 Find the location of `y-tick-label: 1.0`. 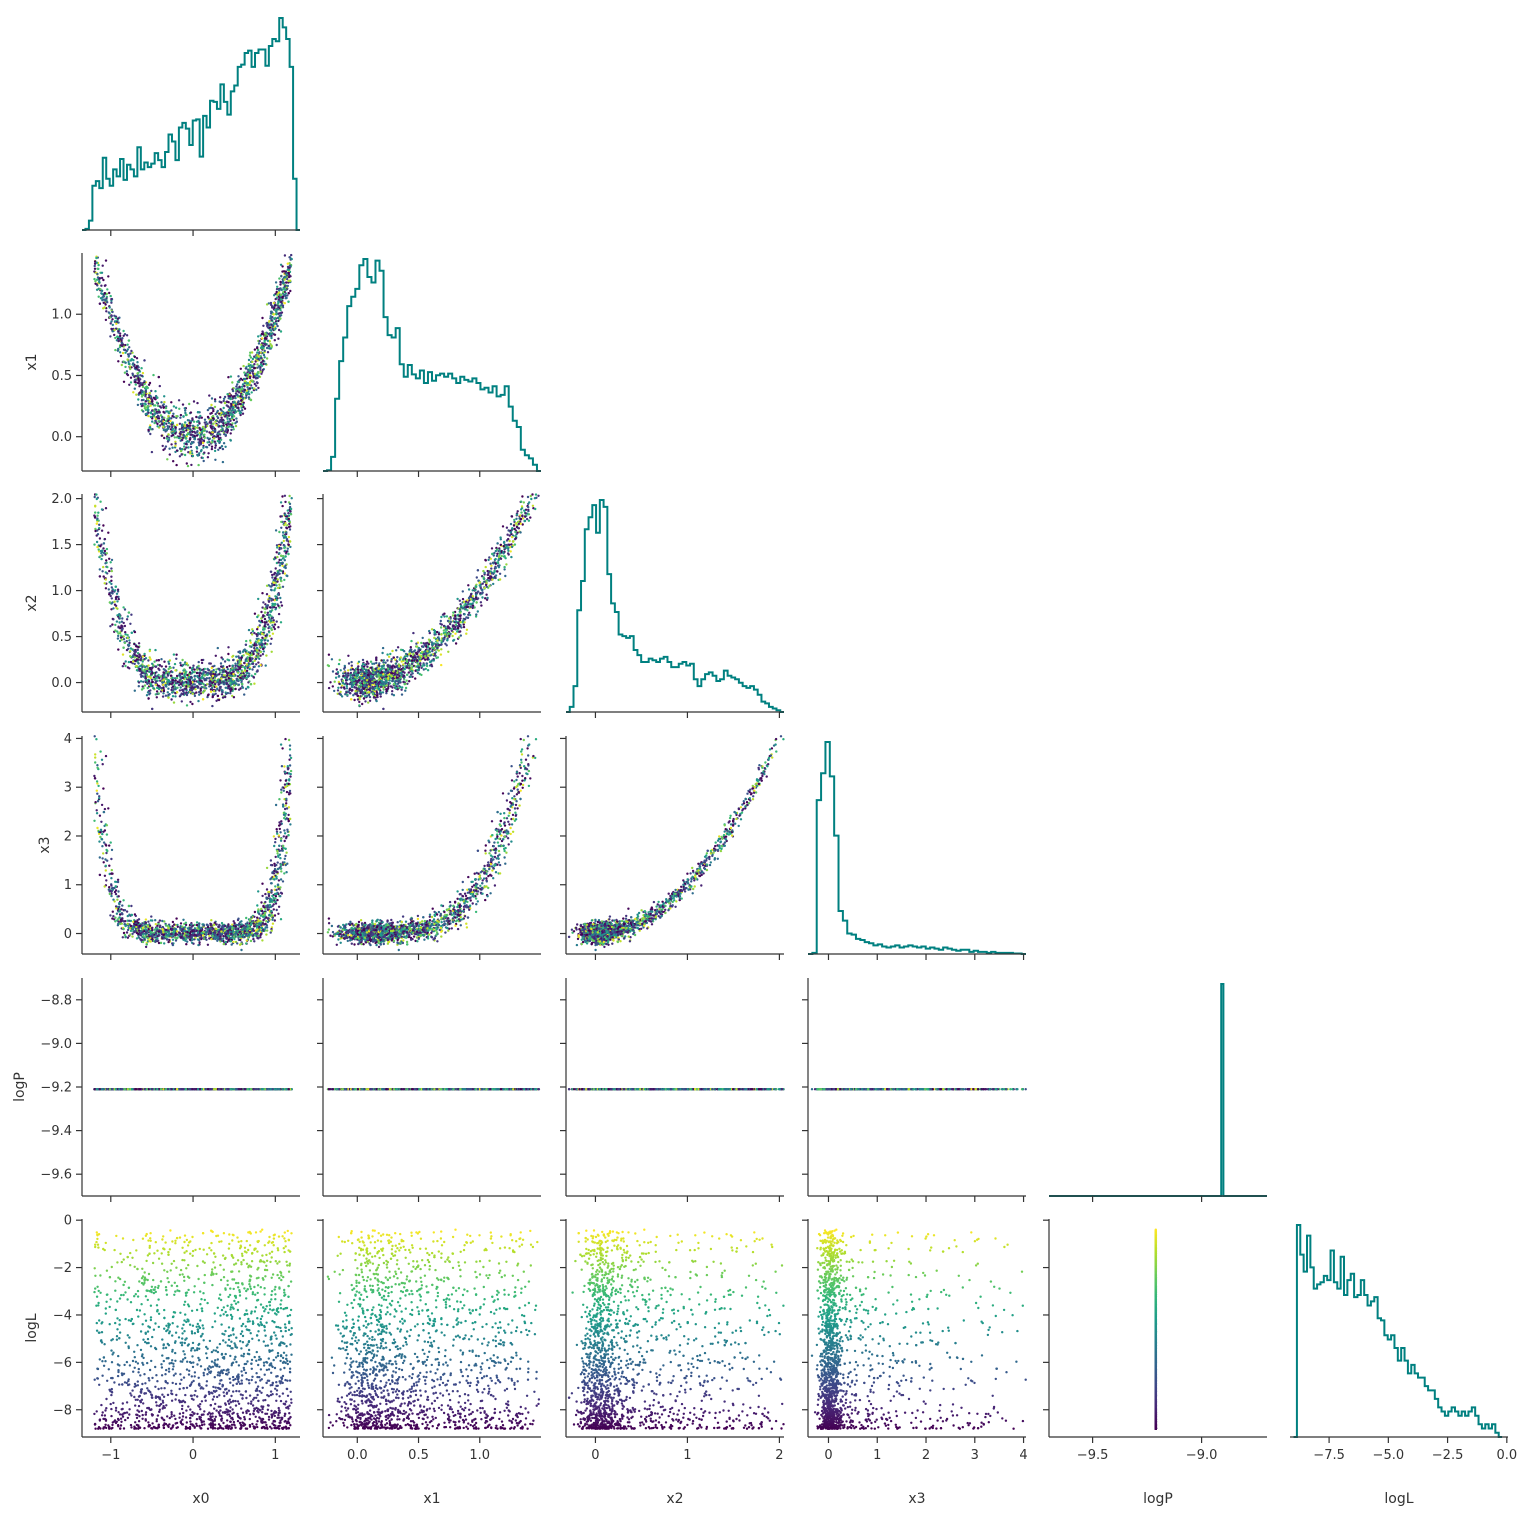

y-tick-label: 1.0 is located at coordinates (61, 315).